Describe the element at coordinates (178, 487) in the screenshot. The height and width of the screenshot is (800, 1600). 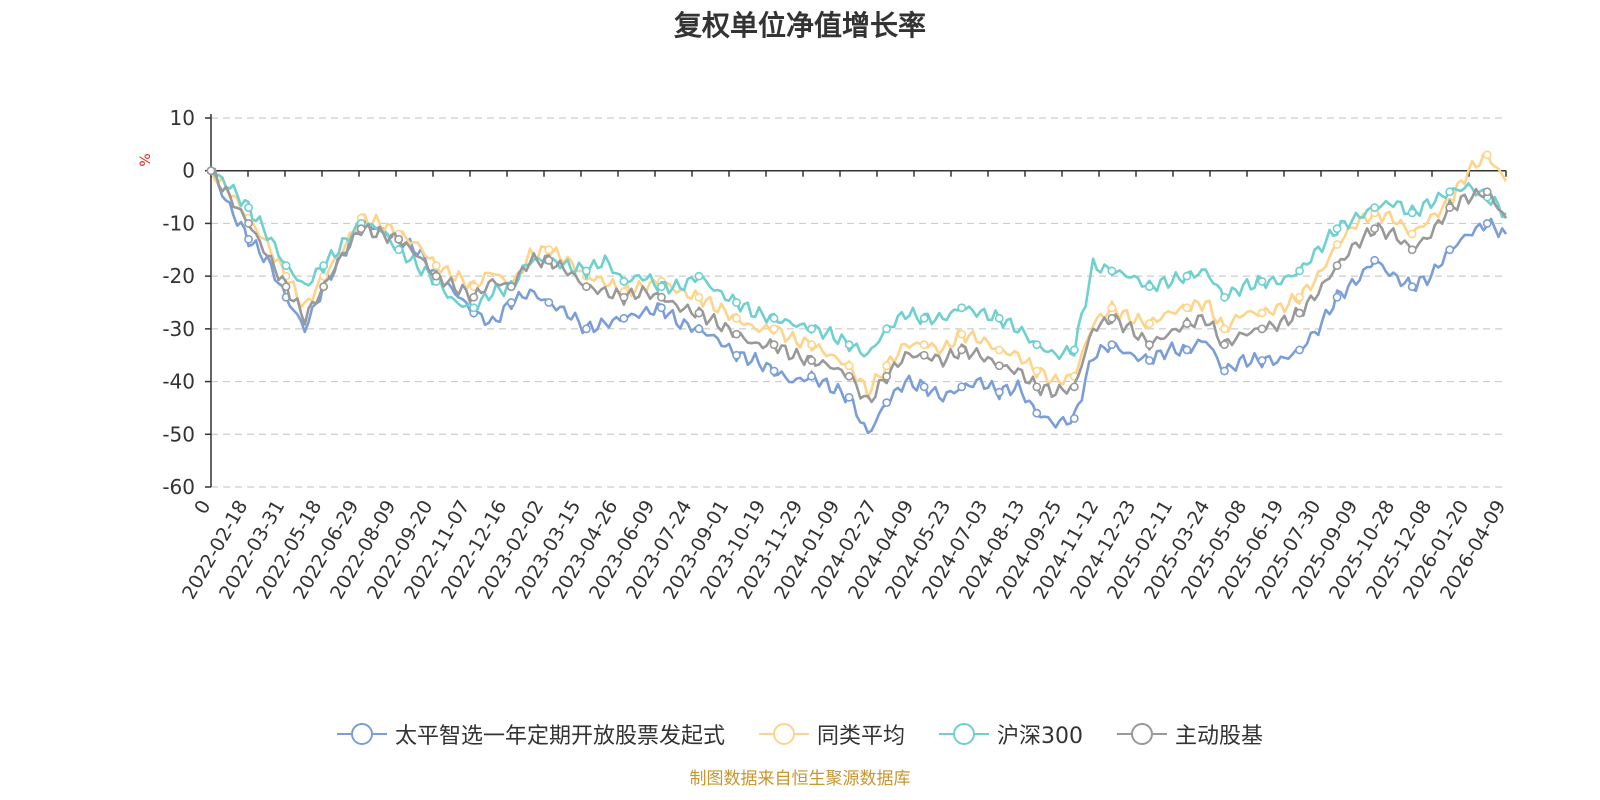
I see `y-tick-label: -60` at that location.